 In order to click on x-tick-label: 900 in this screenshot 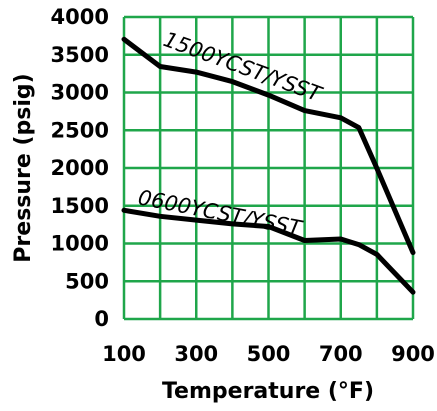, I will do `click(413, 354)`.